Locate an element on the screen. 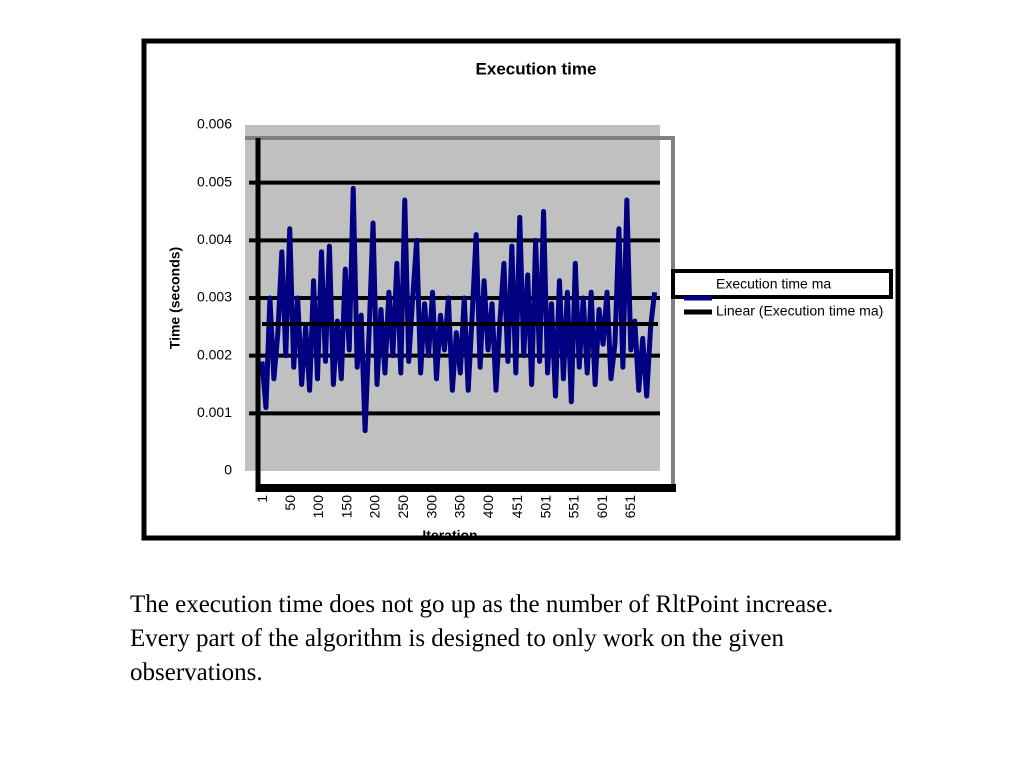  data-line is located at coordinates (458, 309).